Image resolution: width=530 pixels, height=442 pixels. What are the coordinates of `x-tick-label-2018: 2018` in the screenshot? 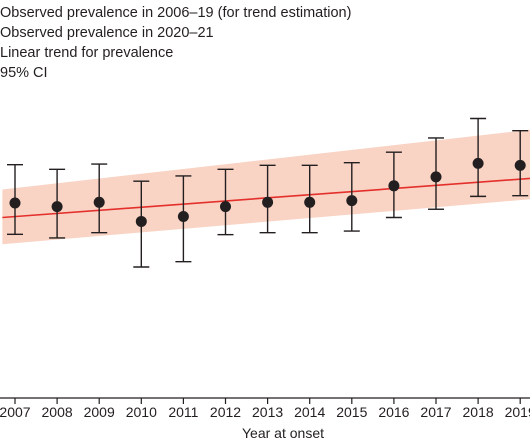 It's located at (478, 412).